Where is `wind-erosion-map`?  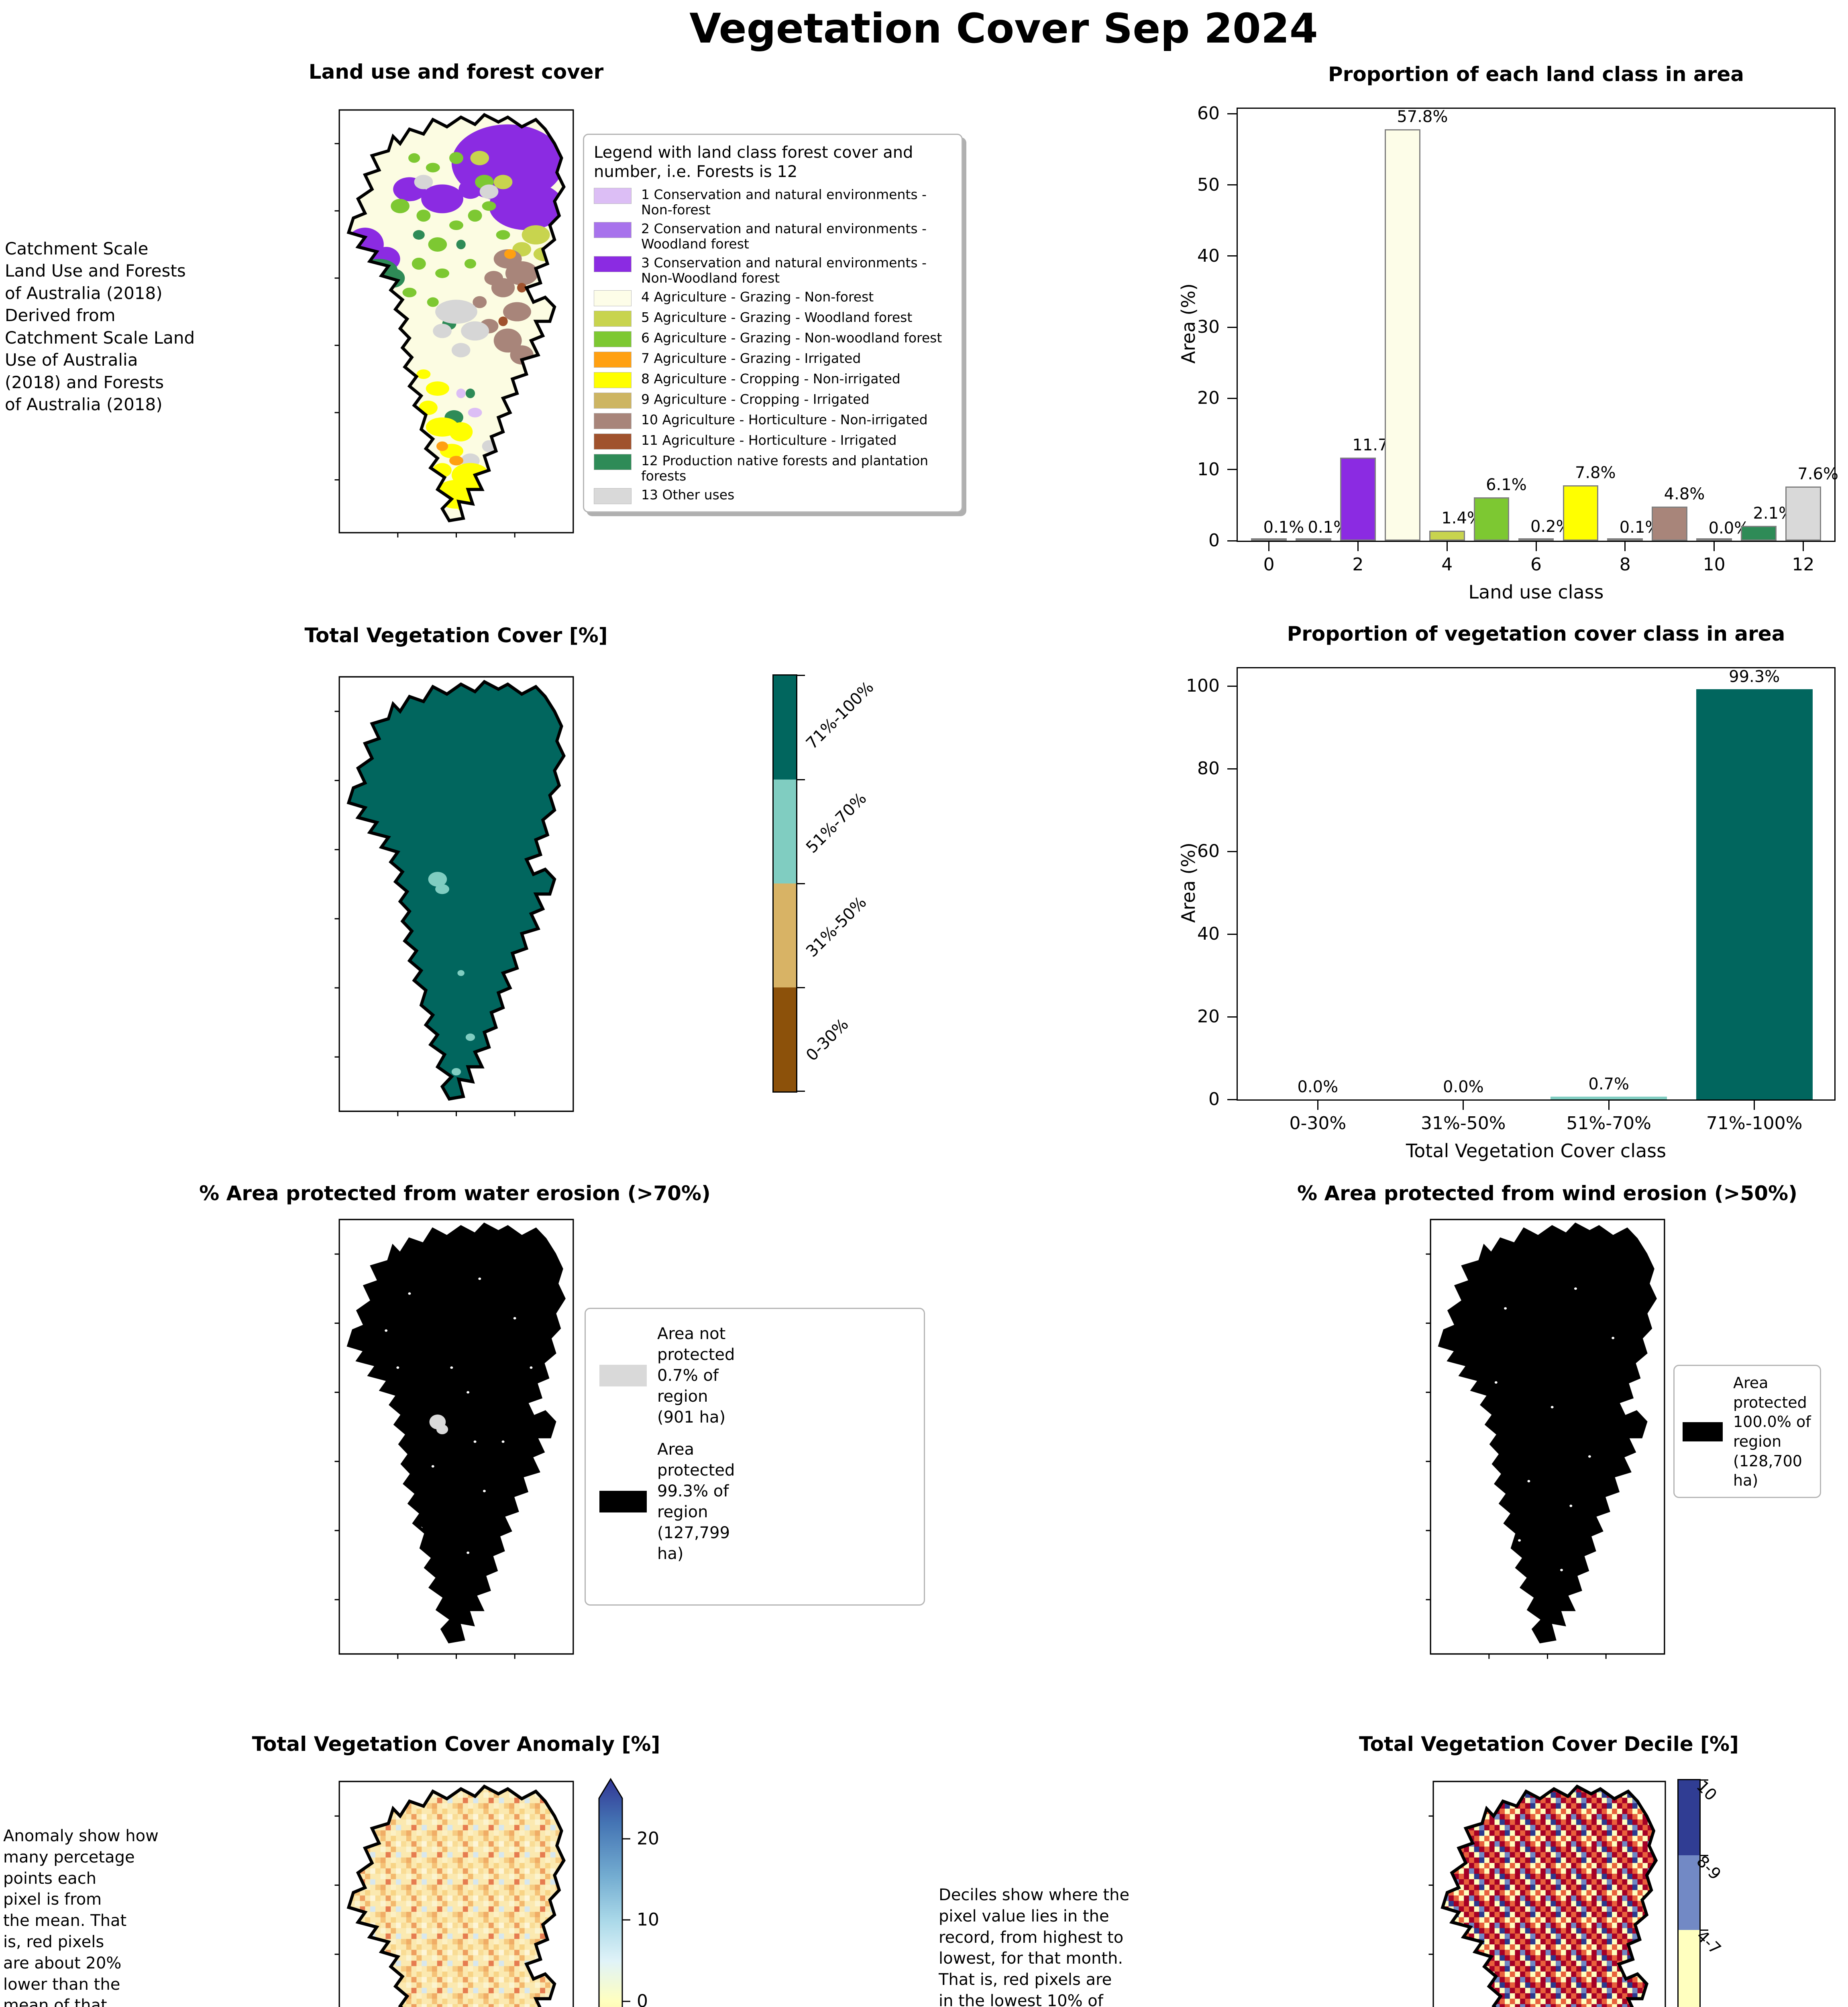 wind-erosion-map is located at coordinates (1547, 1440).